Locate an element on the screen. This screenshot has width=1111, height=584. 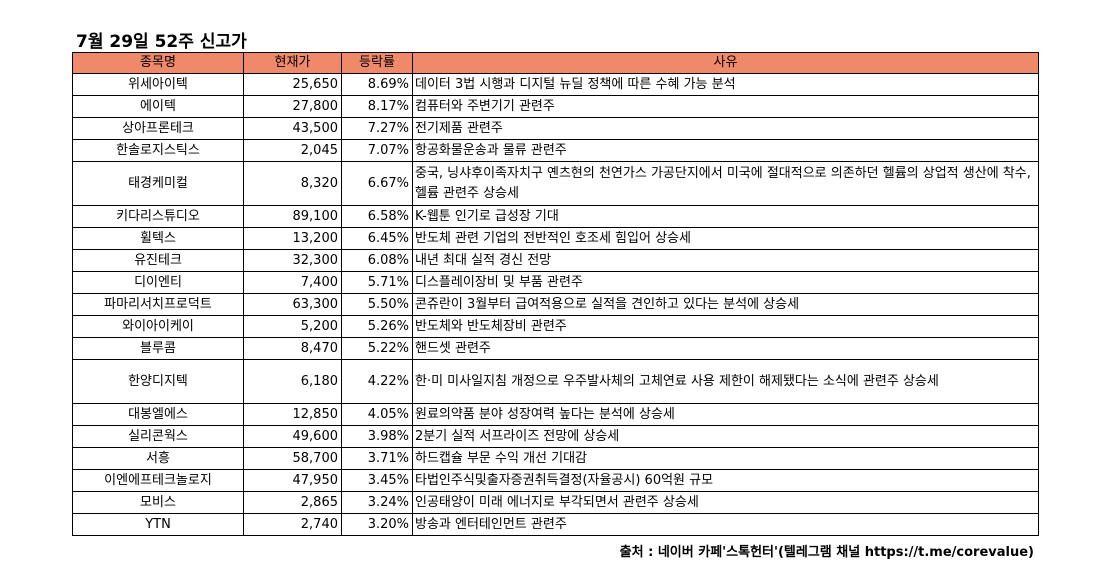
stock-reason: 콘쥬란이 3월부터 급여적용으로 실적을 견인하고 있다는 분석에 상승세 is located at coordinates (725, 304).